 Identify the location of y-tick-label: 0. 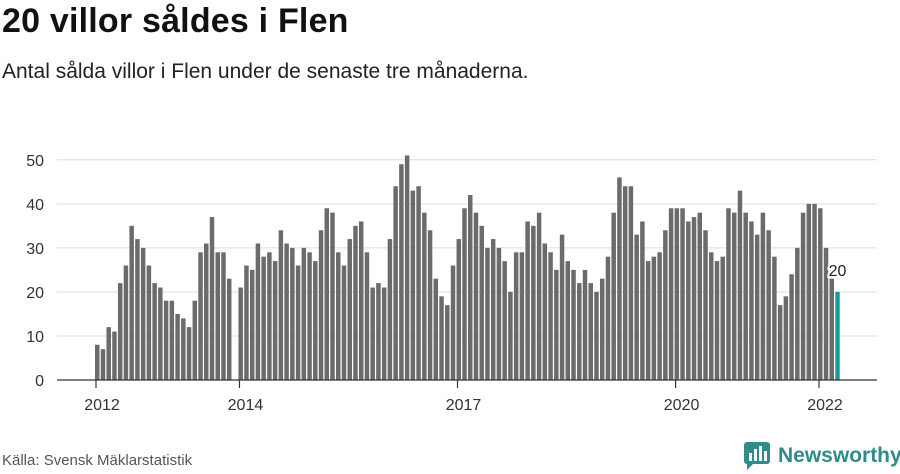
(39, 381).